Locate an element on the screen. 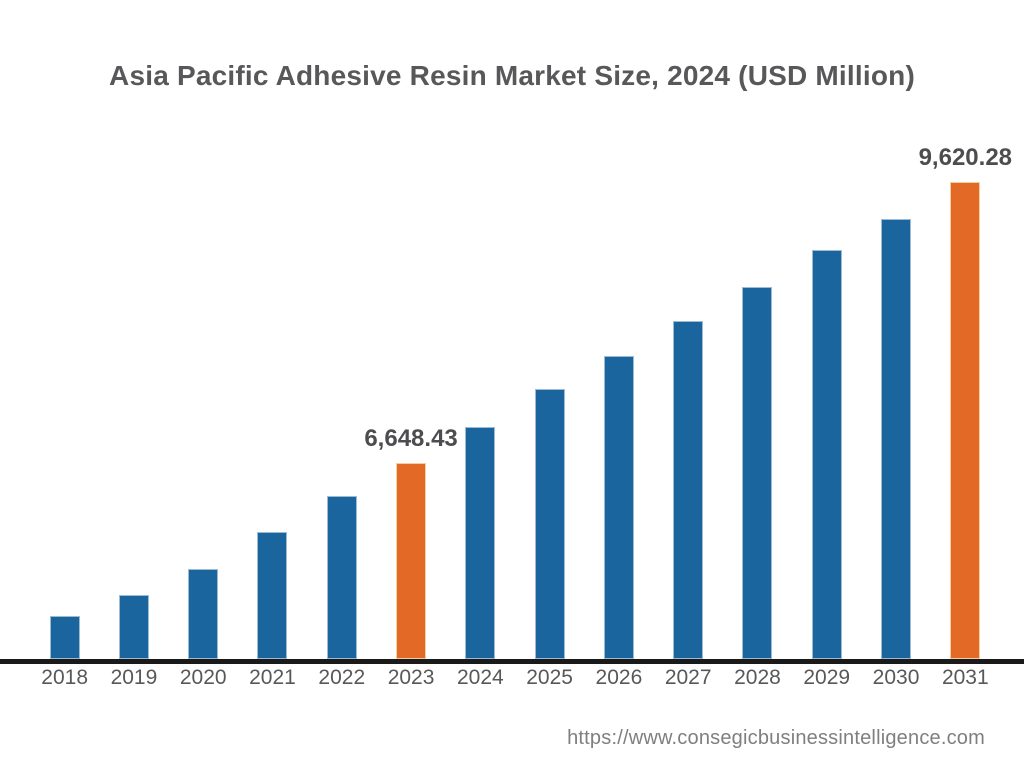  bar-2030 is located at coordinates (896, 439).